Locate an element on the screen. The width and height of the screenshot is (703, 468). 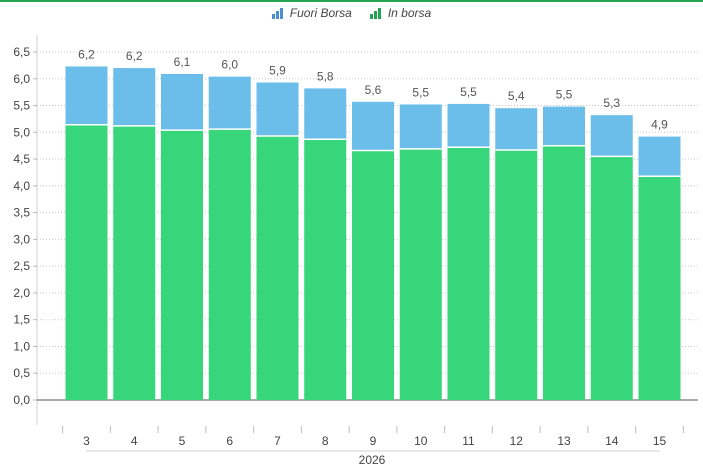
x-tick-label: 14 is located at coordinates (612, 441).